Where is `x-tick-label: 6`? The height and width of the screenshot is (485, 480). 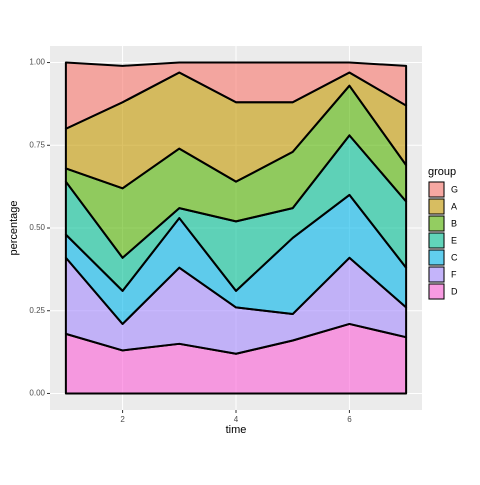
x-tick-label: 6 is located at coordinates (349, 419).